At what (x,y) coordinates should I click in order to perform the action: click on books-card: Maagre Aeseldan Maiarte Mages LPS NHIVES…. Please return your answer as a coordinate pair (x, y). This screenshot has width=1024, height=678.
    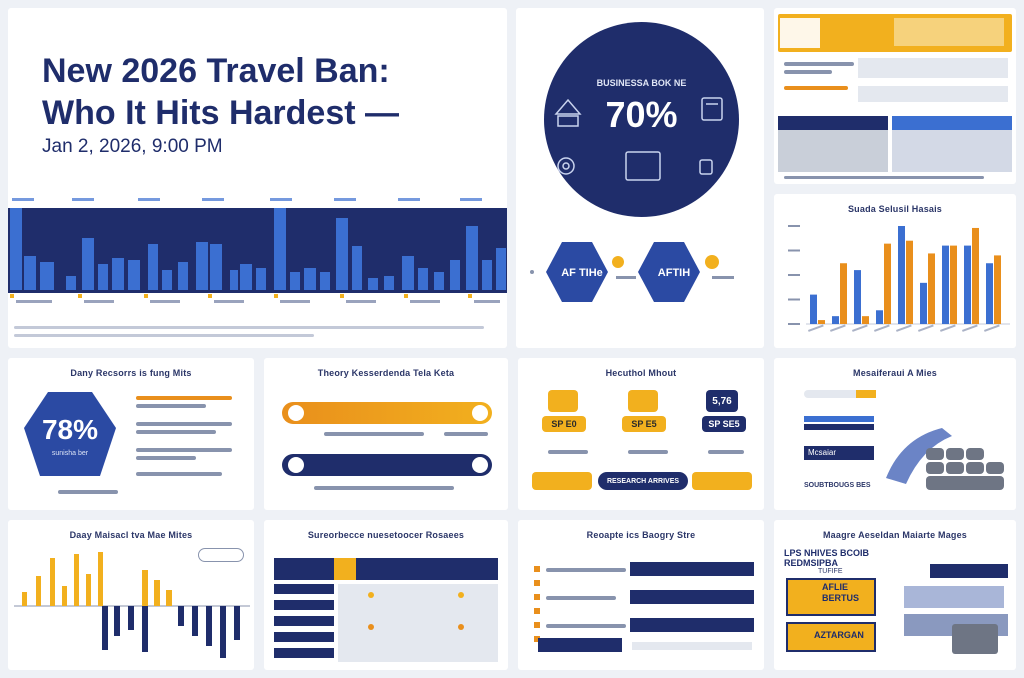
    Looking at the image, I should click on (895, 595).